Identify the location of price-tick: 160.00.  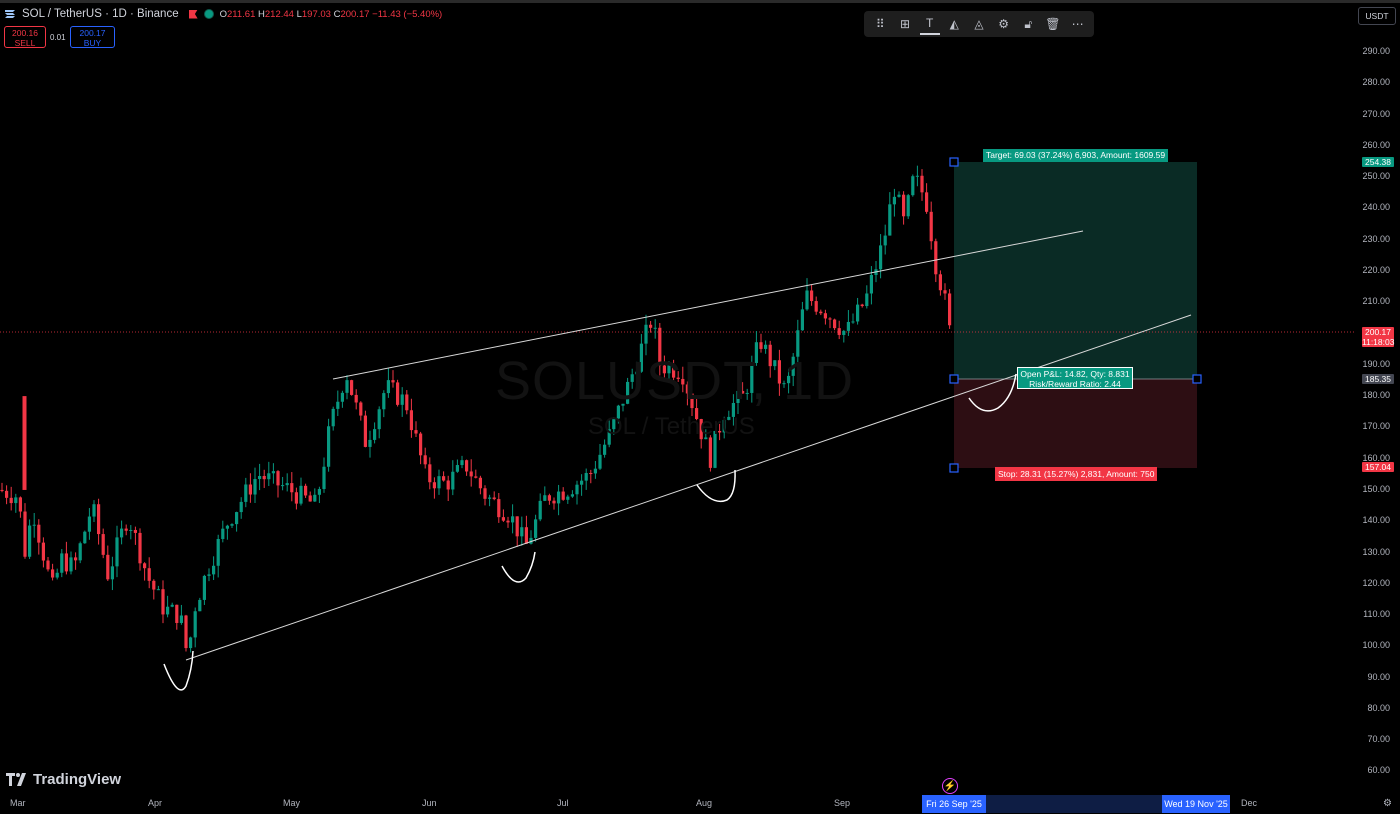
(1376, 457).